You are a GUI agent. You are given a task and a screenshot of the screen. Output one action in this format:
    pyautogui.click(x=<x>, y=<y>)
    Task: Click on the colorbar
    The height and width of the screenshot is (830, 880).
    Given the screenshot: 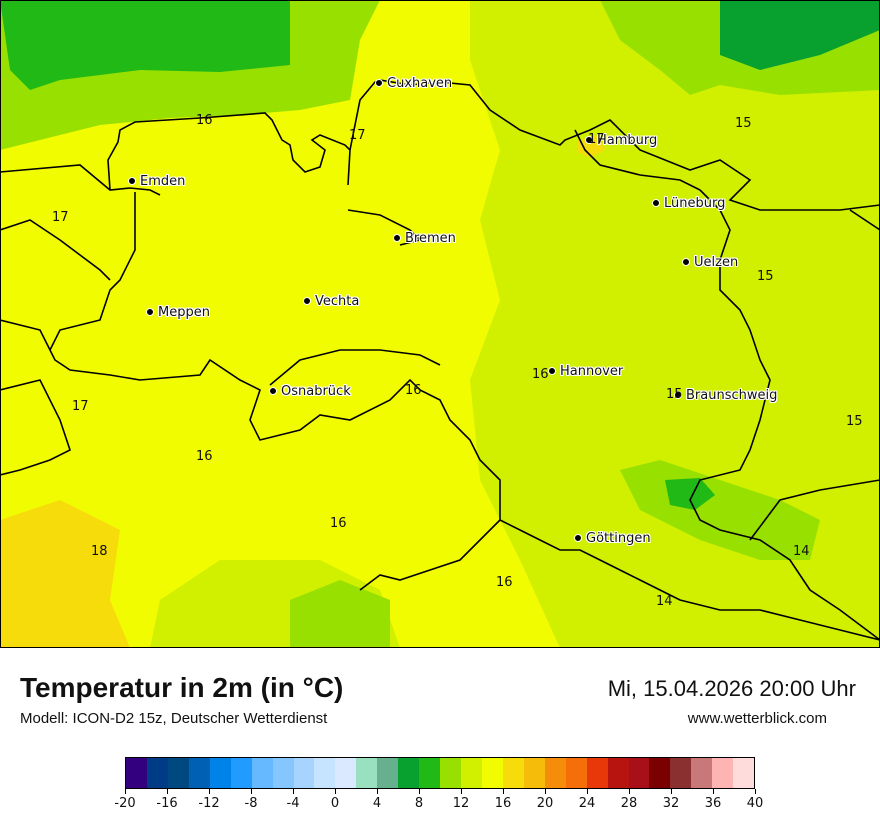 What is the action you would take?
    pyautogui.click(x=440, y=773)
    